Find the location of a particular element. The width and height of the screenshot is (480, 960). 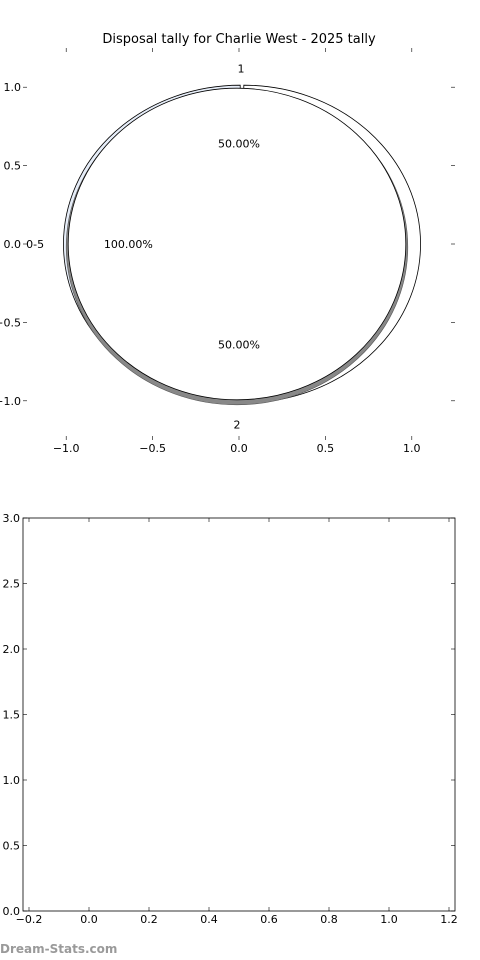

pie-x-tick-label: −0.5 is located at coordinates (152, 448).